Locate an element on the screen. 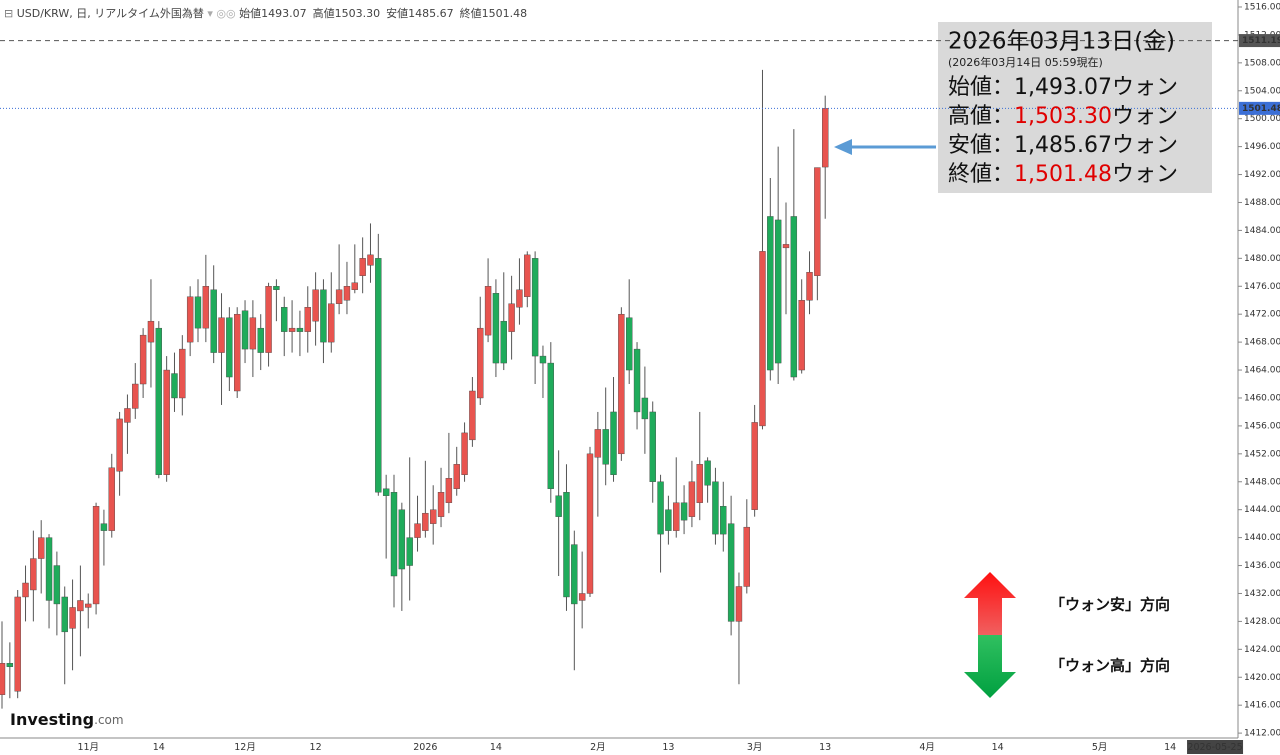 The height and width of the screenshot is (755, 1280). y-tick-label: 1480.00 is located at coordinates (1262, 259).